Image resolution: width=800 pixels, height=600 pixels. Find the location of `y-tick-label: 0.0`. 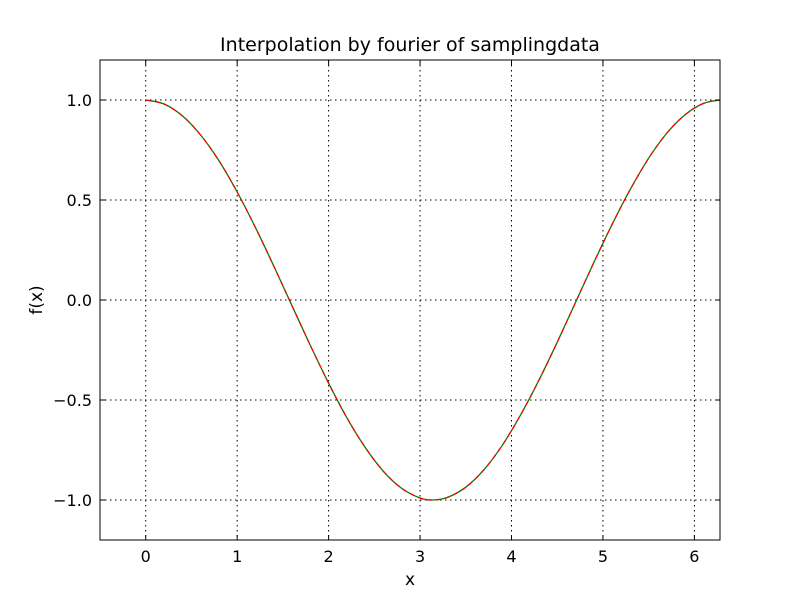

y-tick-label: 0.0 is located at coordinates (79, 300).